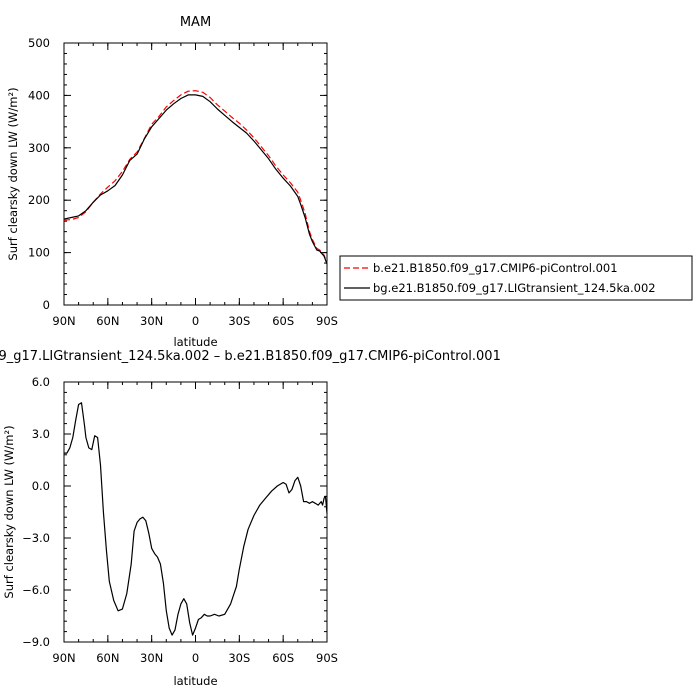  I want to click on y-tick-label: 500, so click(39, 43).